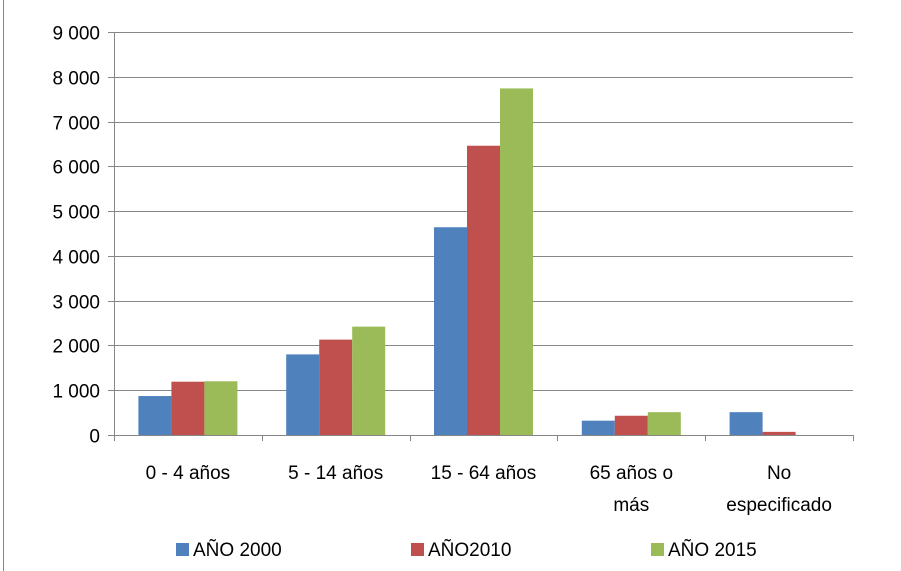 This screenshot has height=571, width=901. Describe the element at coordinates (712, 550) in the screenshot. I see `legend-label: AÑO 2015` at that location.